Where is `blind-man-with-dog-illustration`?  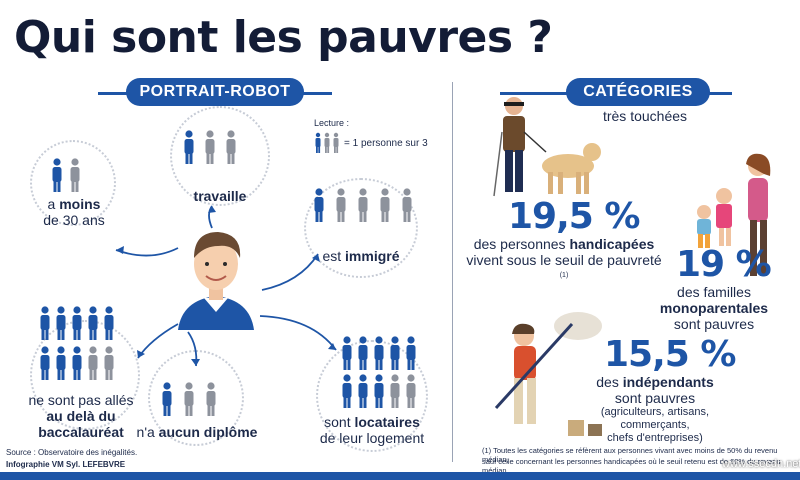 blind-man-with-dog-illustration is located at coordinates (547, 147).